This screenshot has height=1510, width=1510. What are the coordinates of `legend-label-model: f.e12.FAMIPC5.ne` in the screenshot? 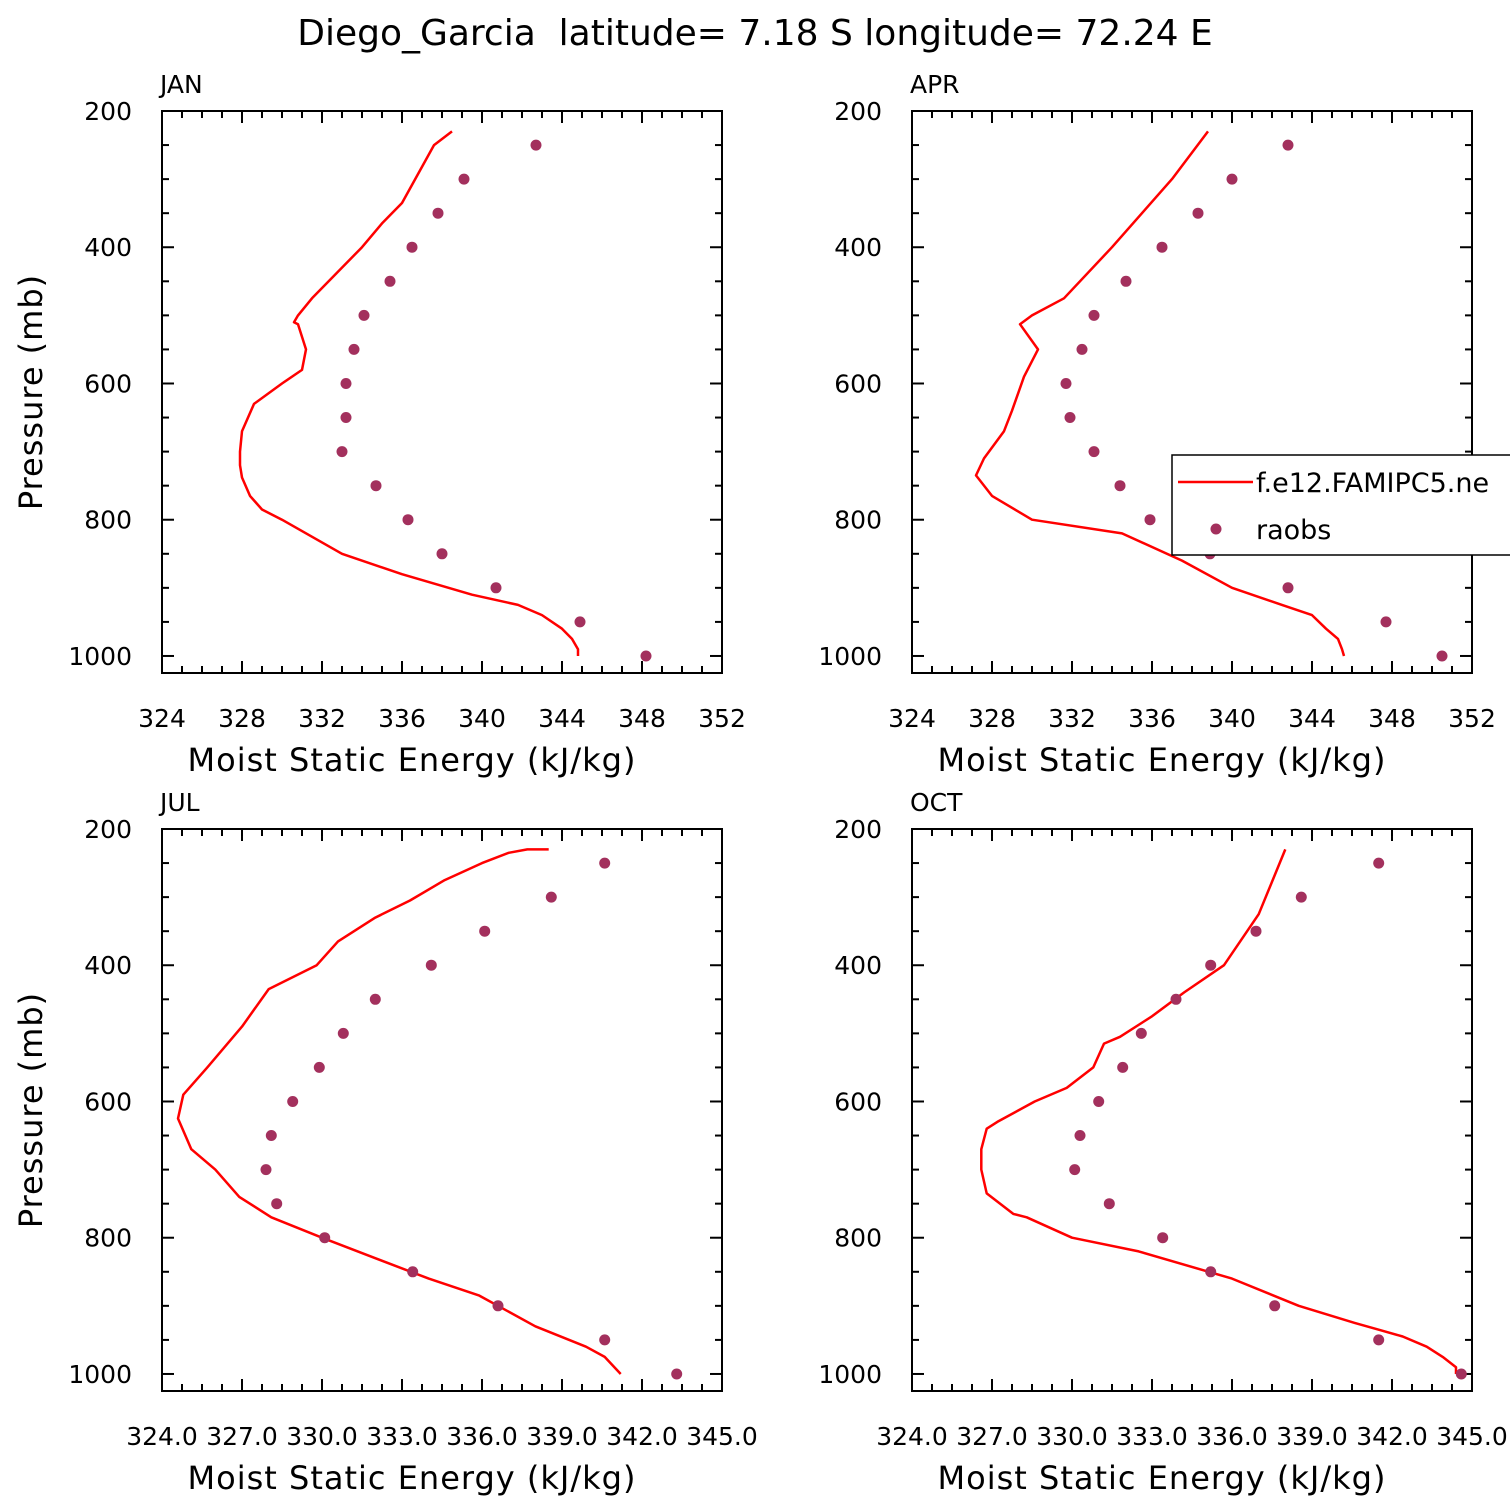 It's located at (1372, 483).